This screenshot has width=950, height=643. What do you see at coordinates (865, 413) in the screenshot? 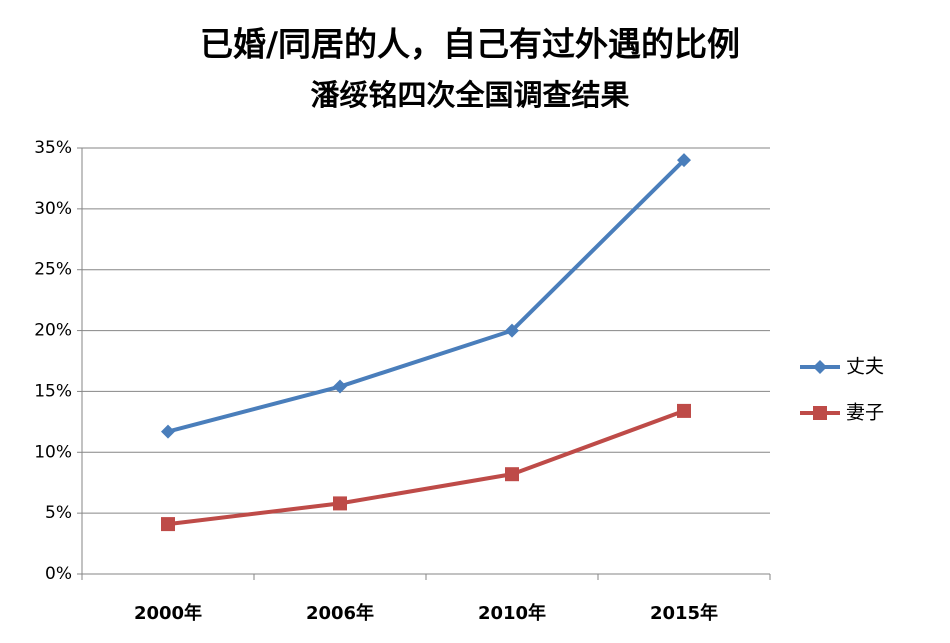
I see `legend-label: 妻子` at bounding box center [865, 413].